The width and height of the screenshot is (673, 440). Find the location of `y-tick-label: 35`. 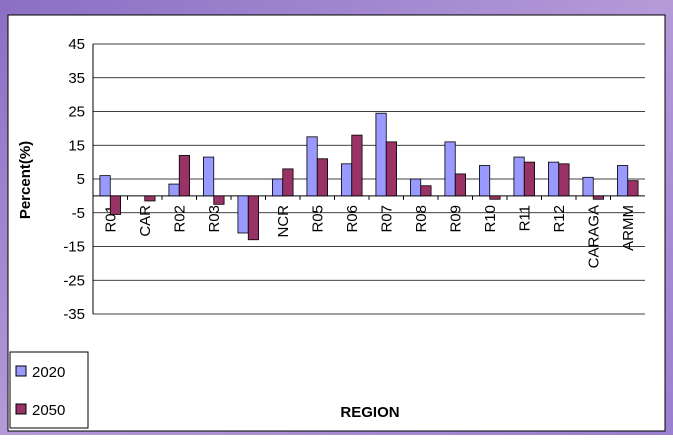

y-tick-label: 35 is located at coordinates (76, 78).